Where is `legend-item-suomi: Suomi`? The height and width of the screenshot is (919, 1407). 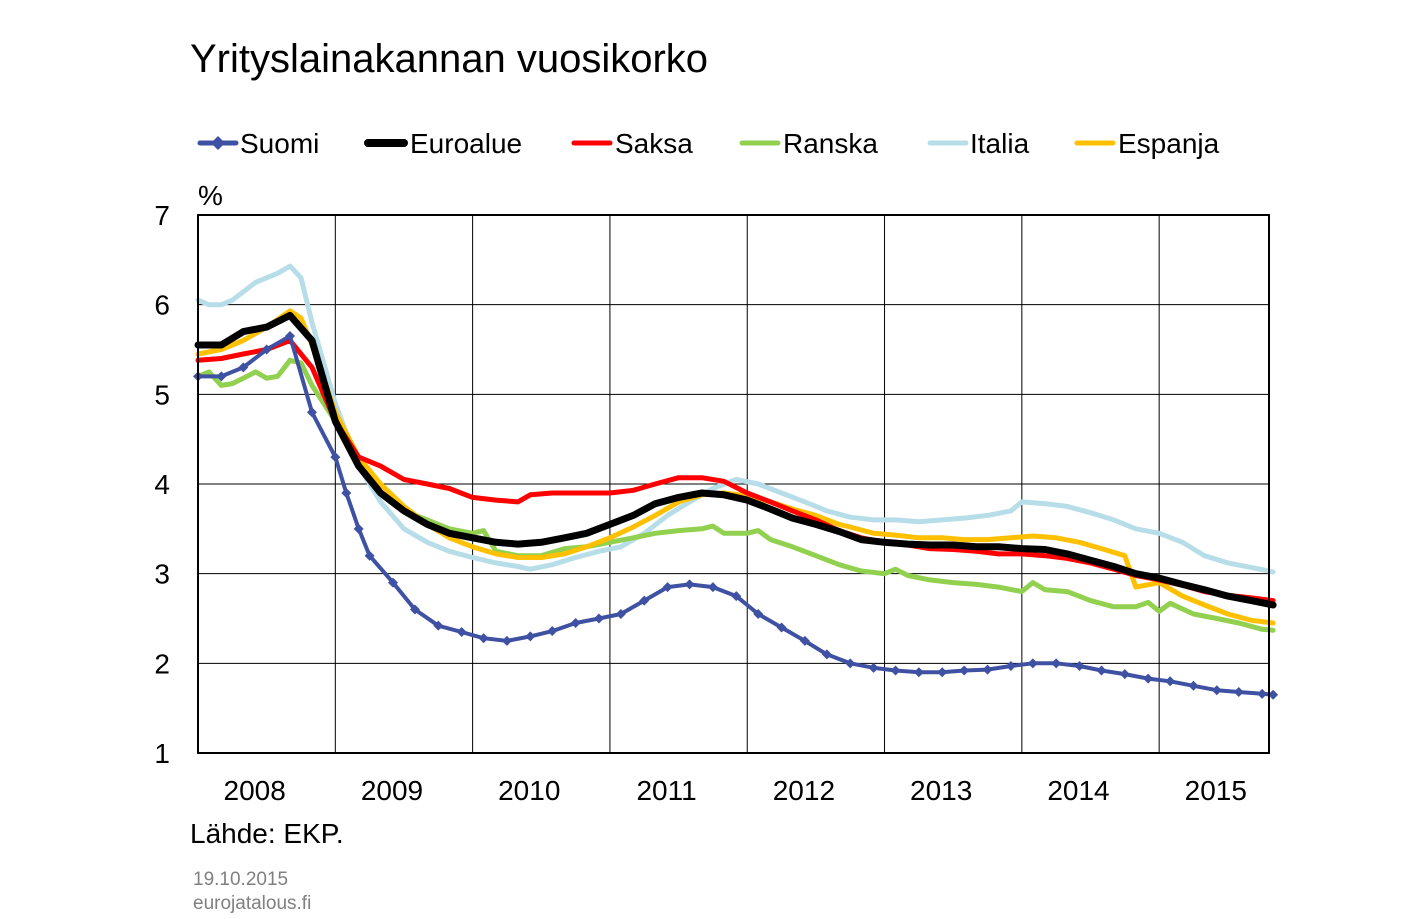
legend-item-suomi: Suomi is located at coordinates (258, 143).